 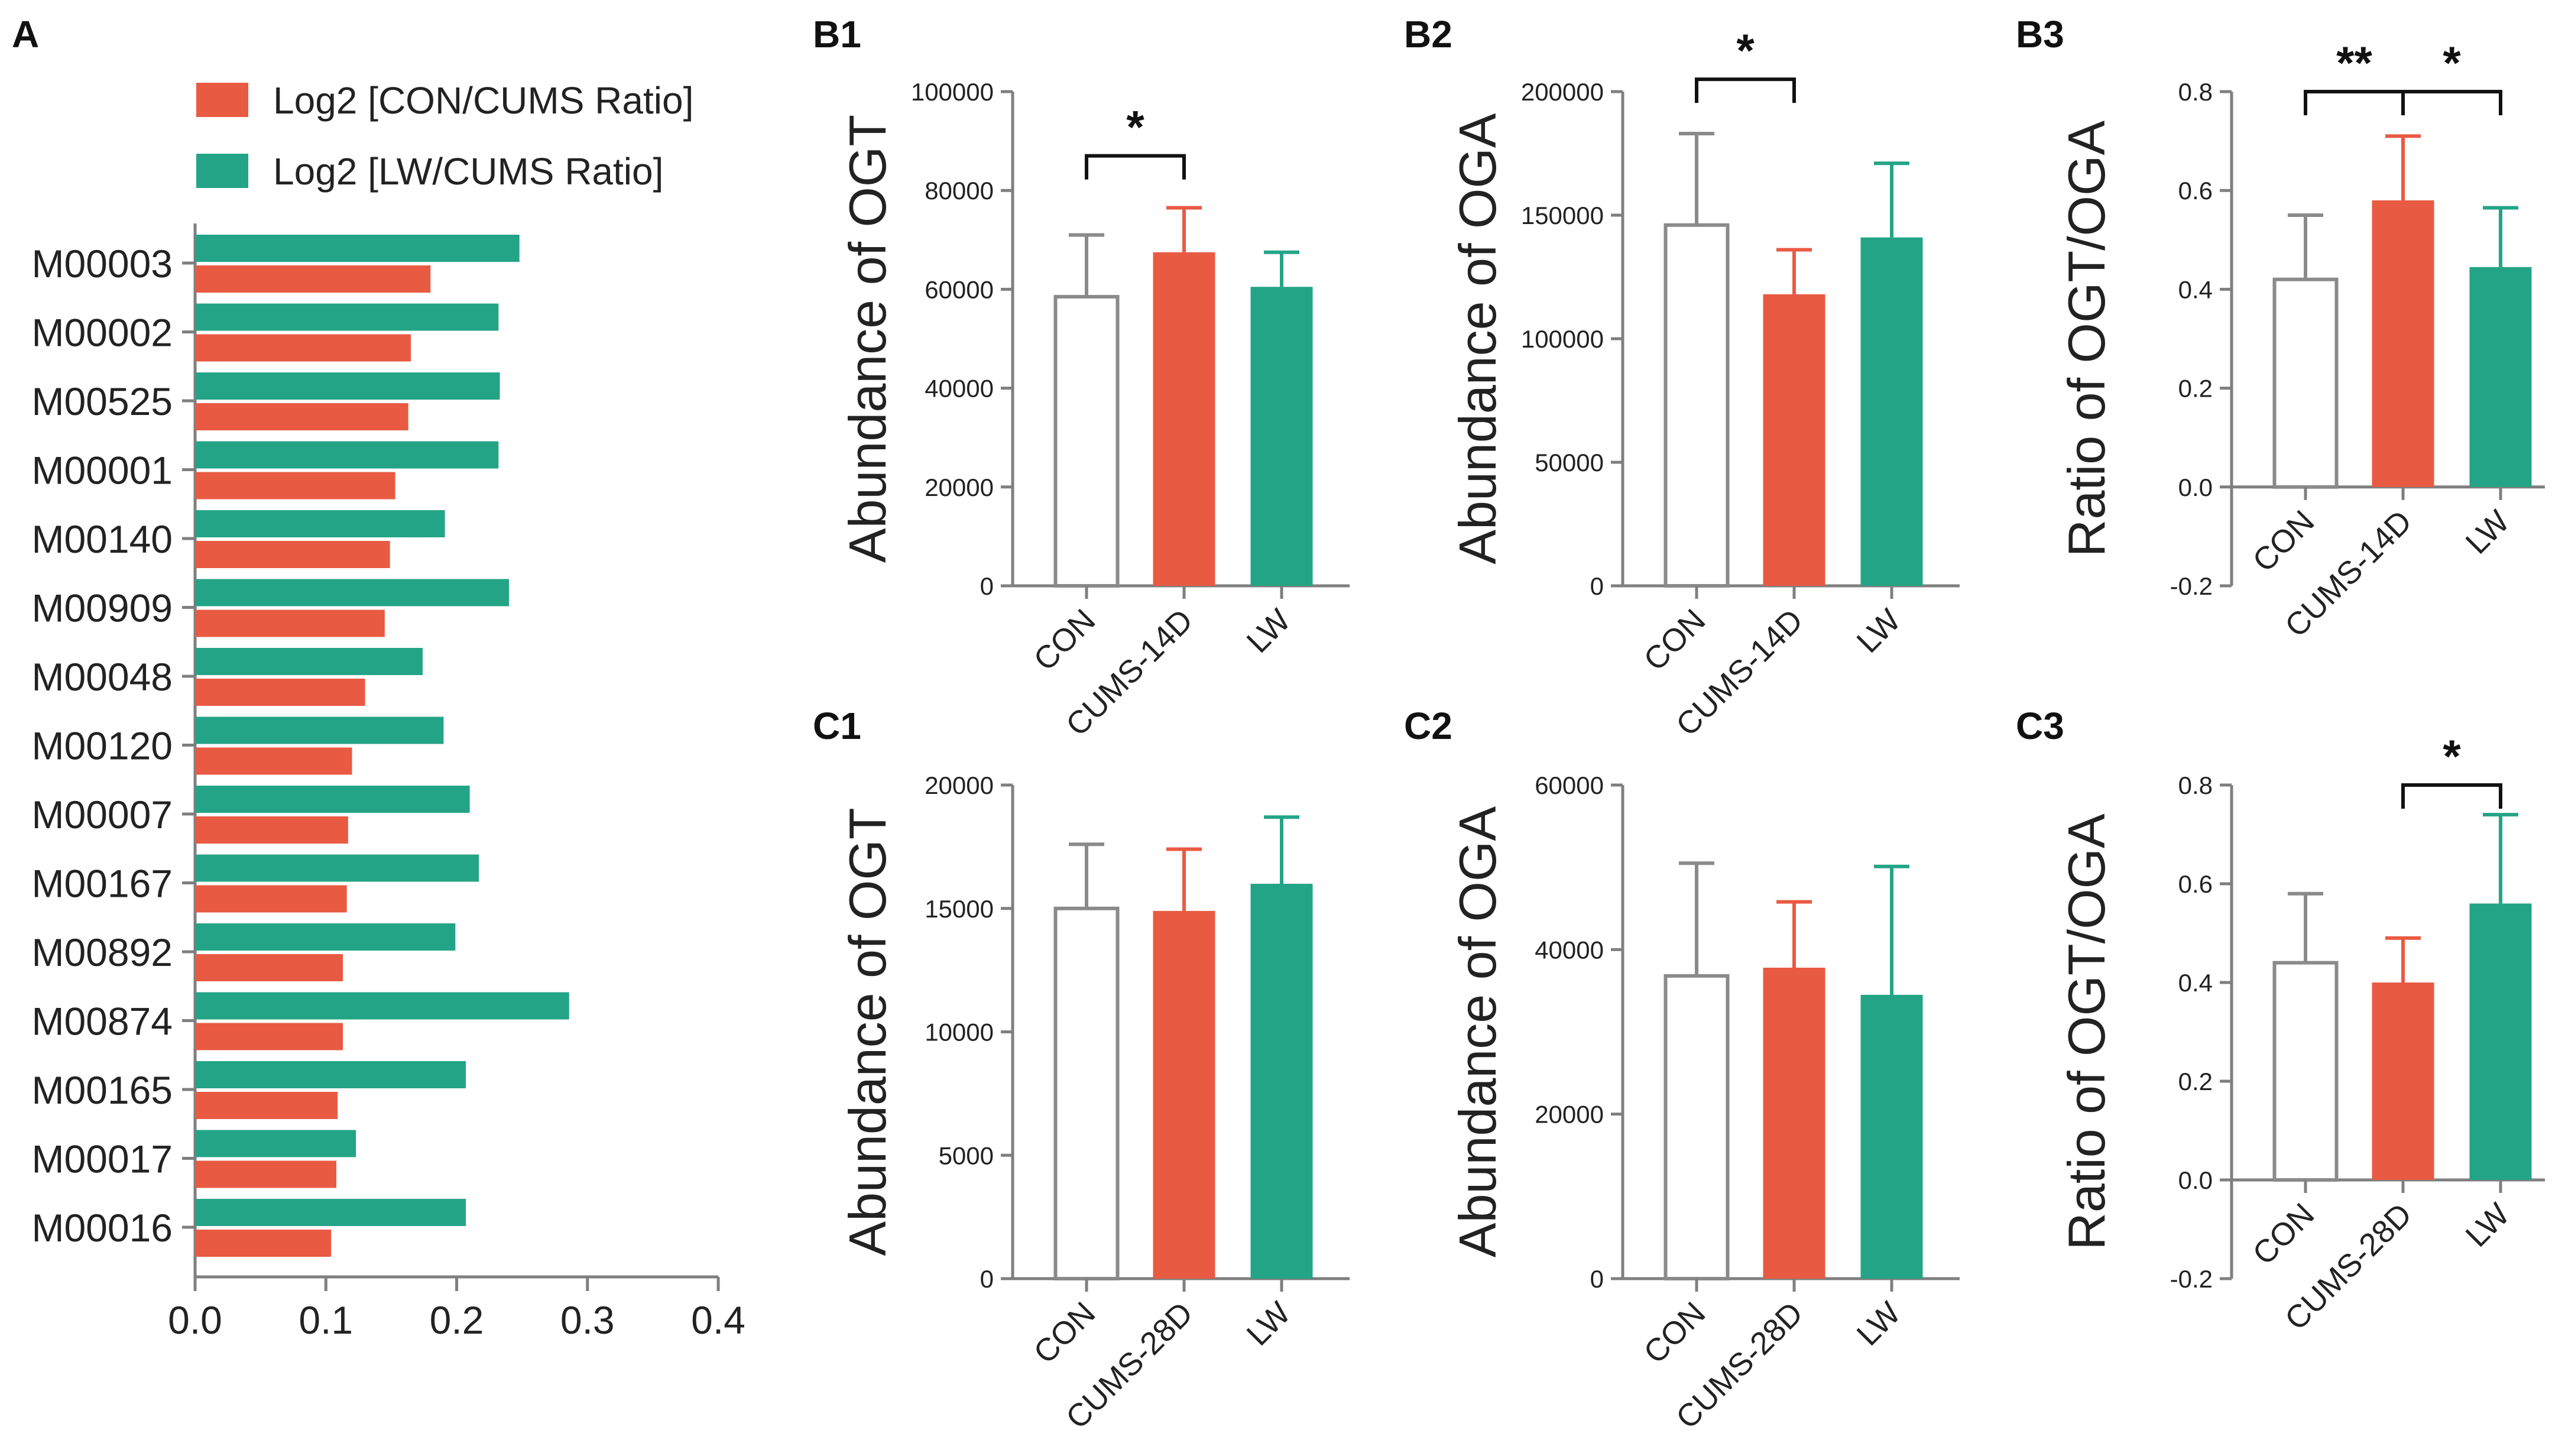 I want to click on y-tick-label: 0.2, so click(x=2195, y=389).